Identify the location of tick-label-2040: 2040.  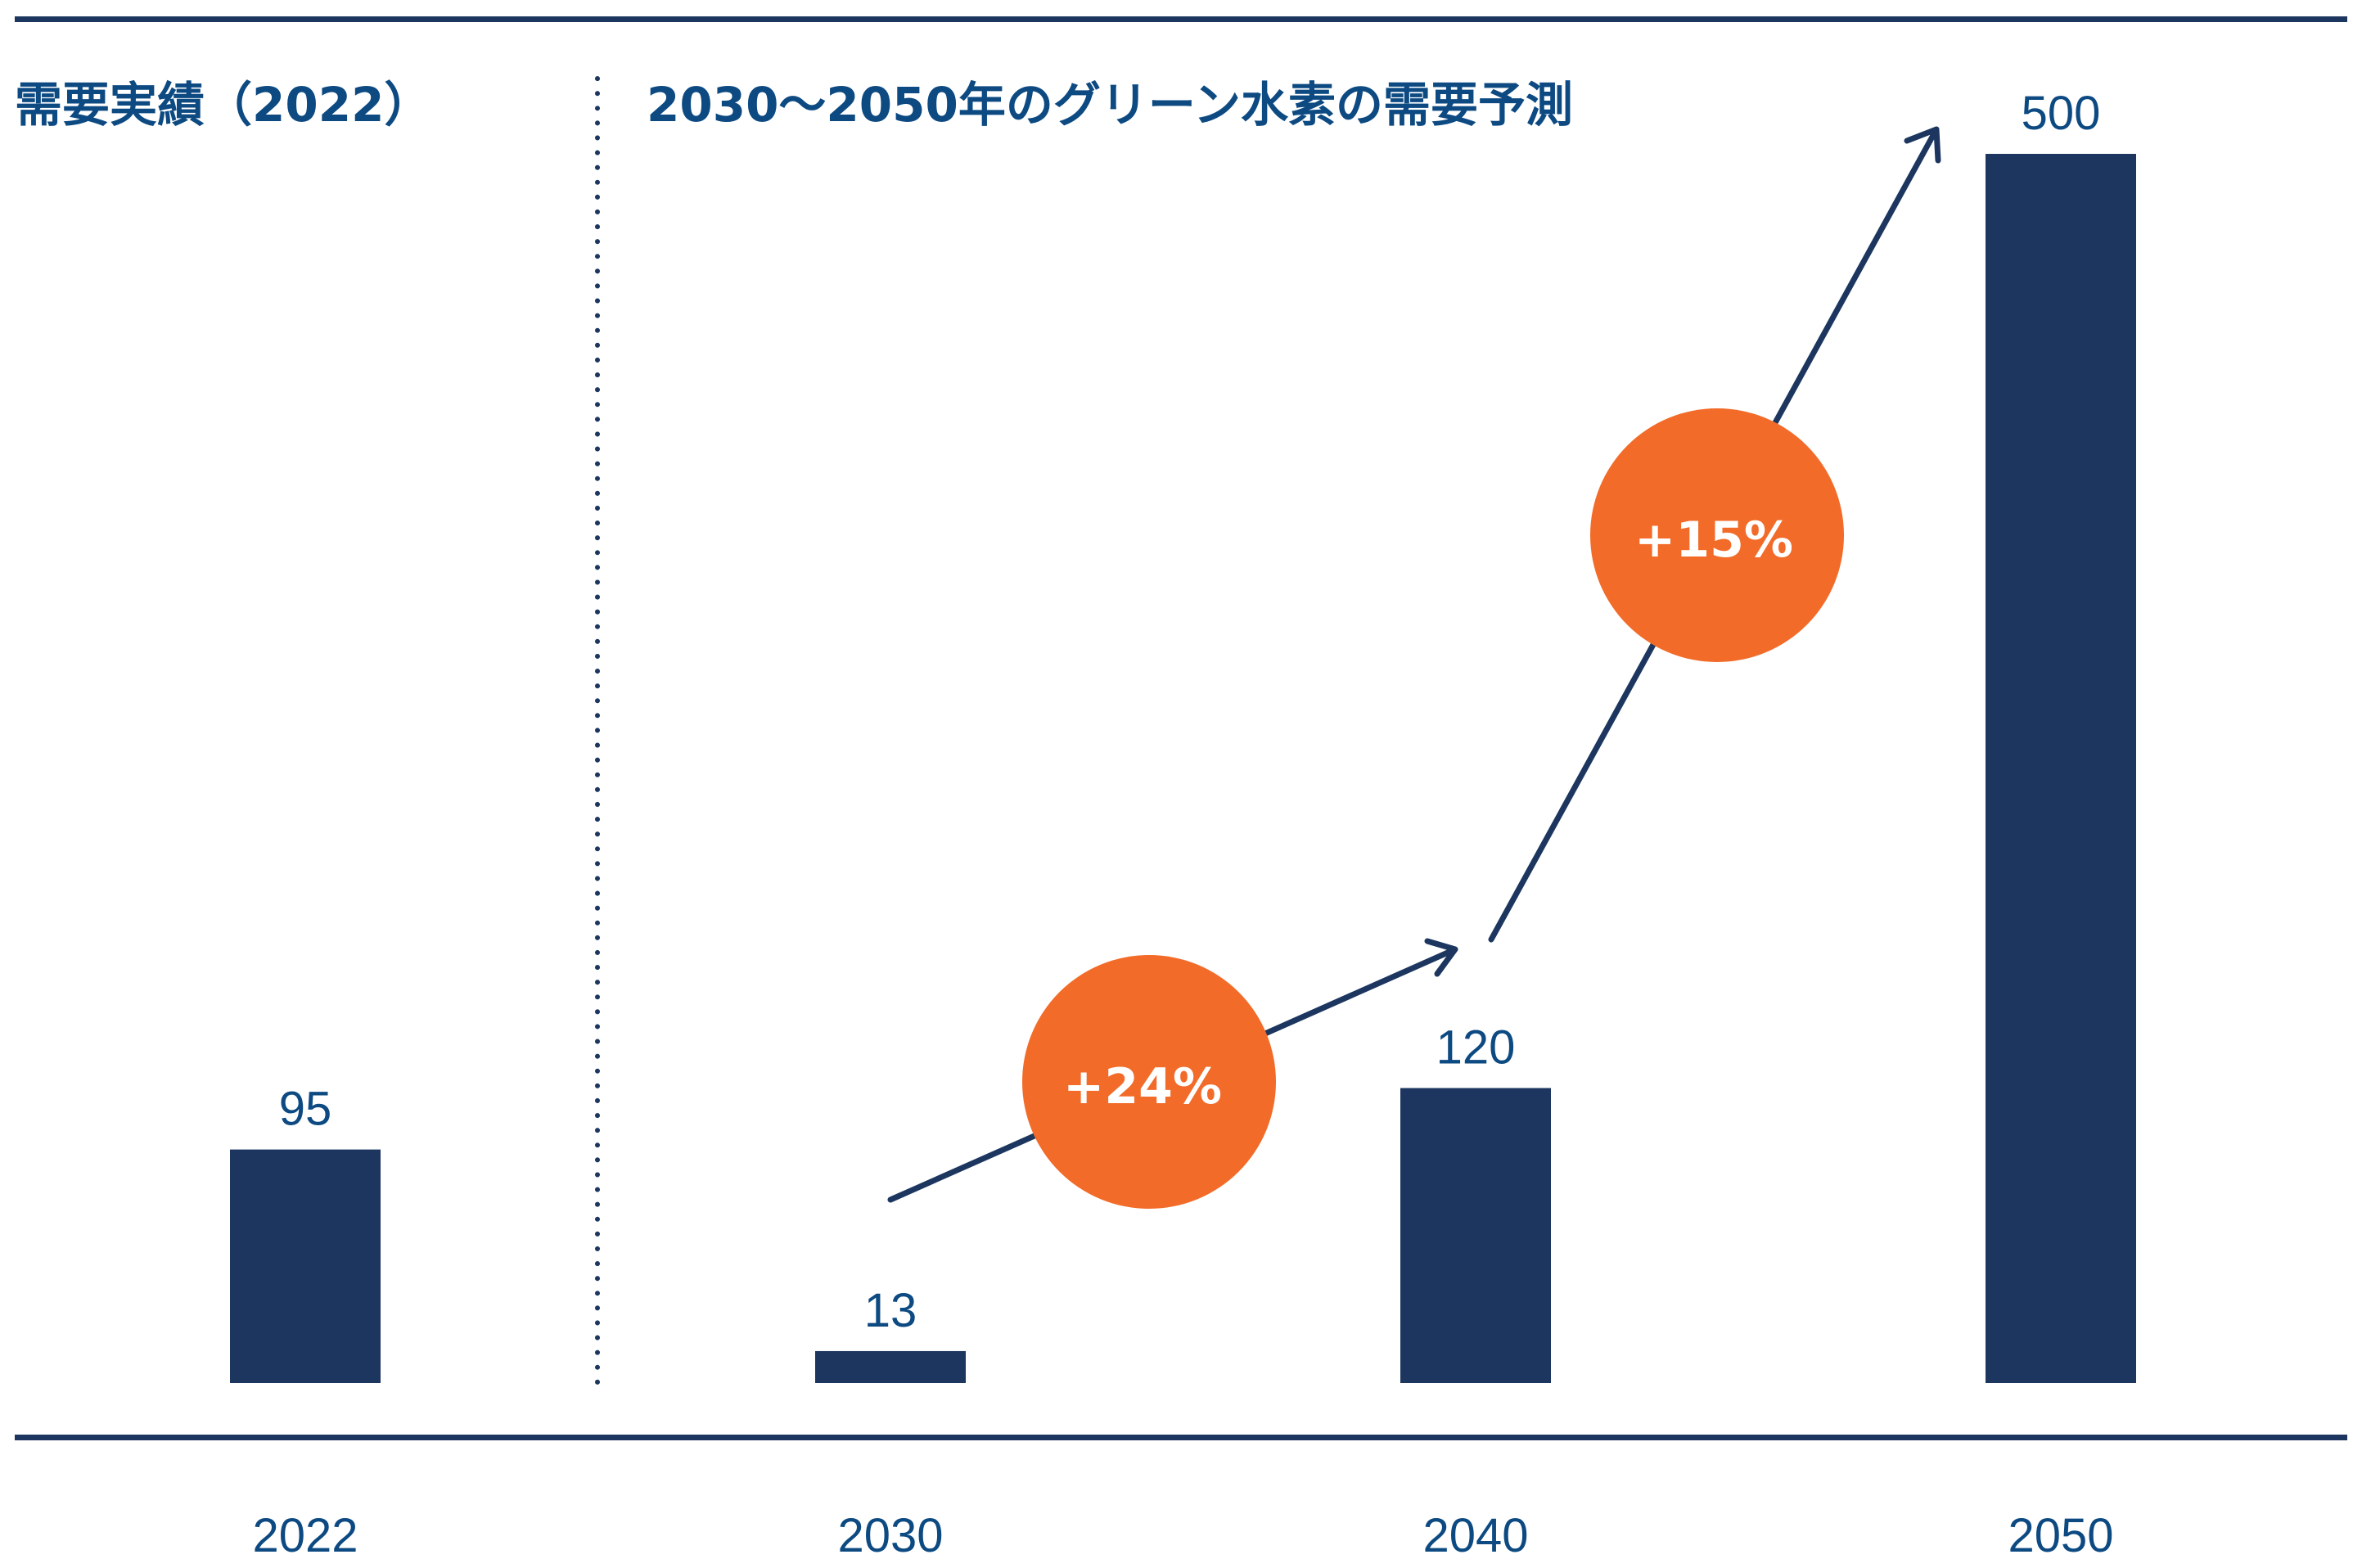
(1475, 1535).